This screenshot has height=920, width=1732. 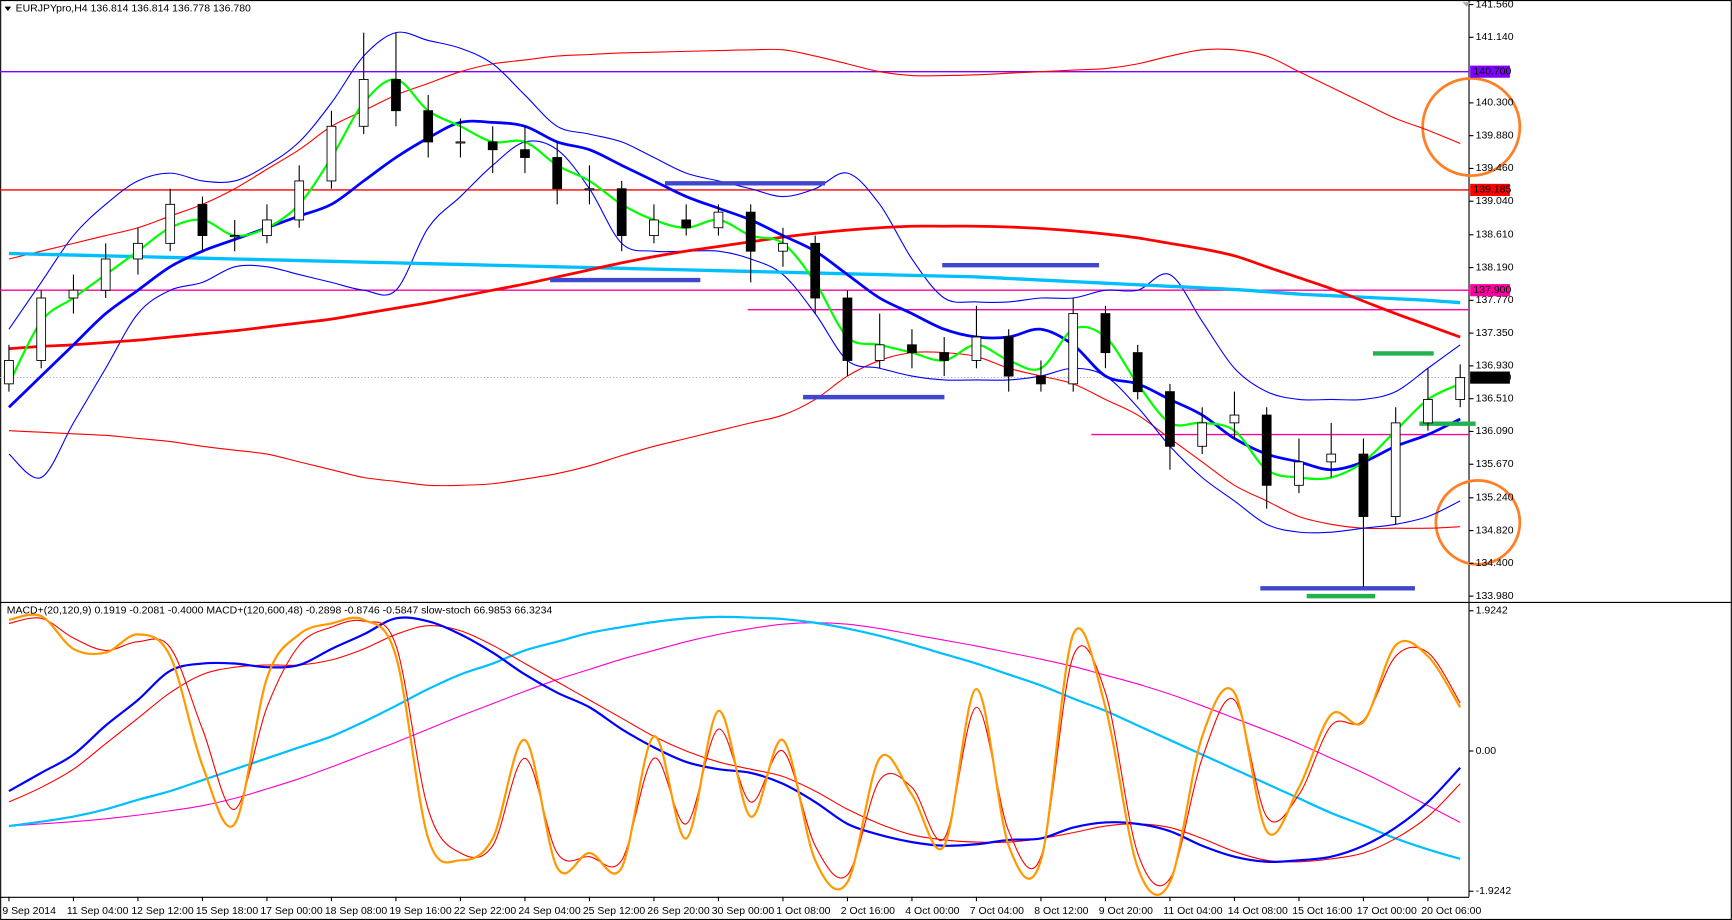 What do you see at coordinates (1495, 464) in the screenshot?
I see `y-tick-label: 135.670` at bounding box center [1495, 464].